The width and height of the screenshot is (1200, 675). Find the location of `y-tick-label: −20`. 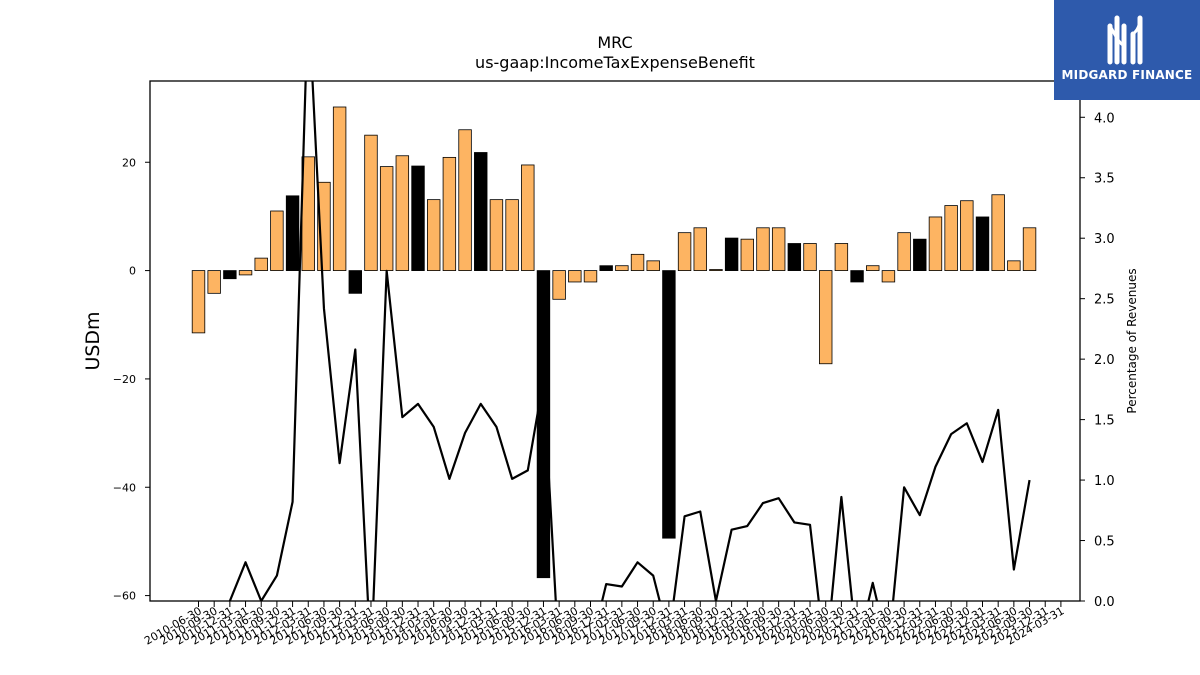

y-tick-label: −20 is located at coordinates (124, 379).